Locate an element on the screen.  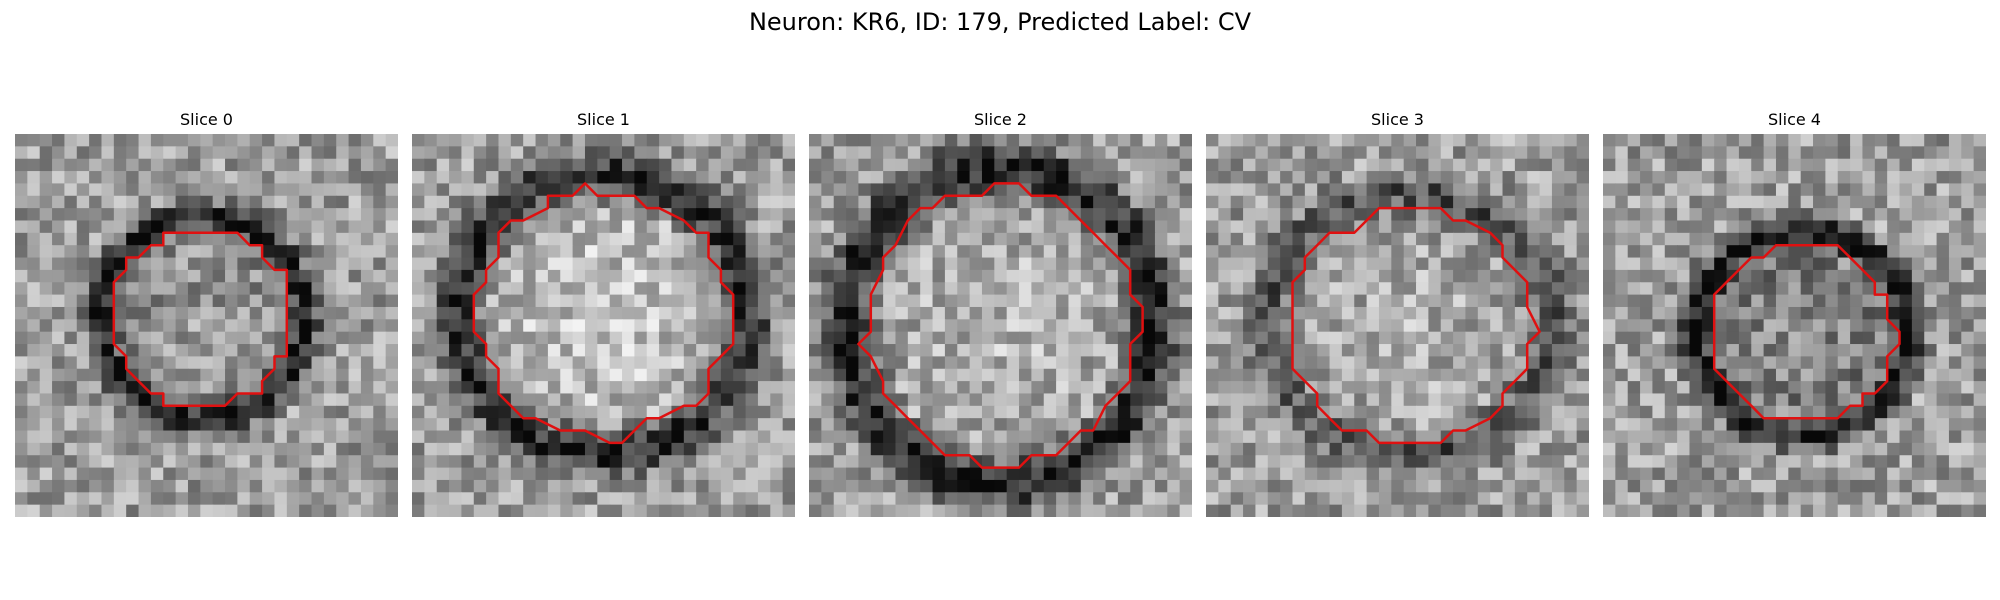
slice-panel-0: Slice 0 is located at coordinates (206, 312).